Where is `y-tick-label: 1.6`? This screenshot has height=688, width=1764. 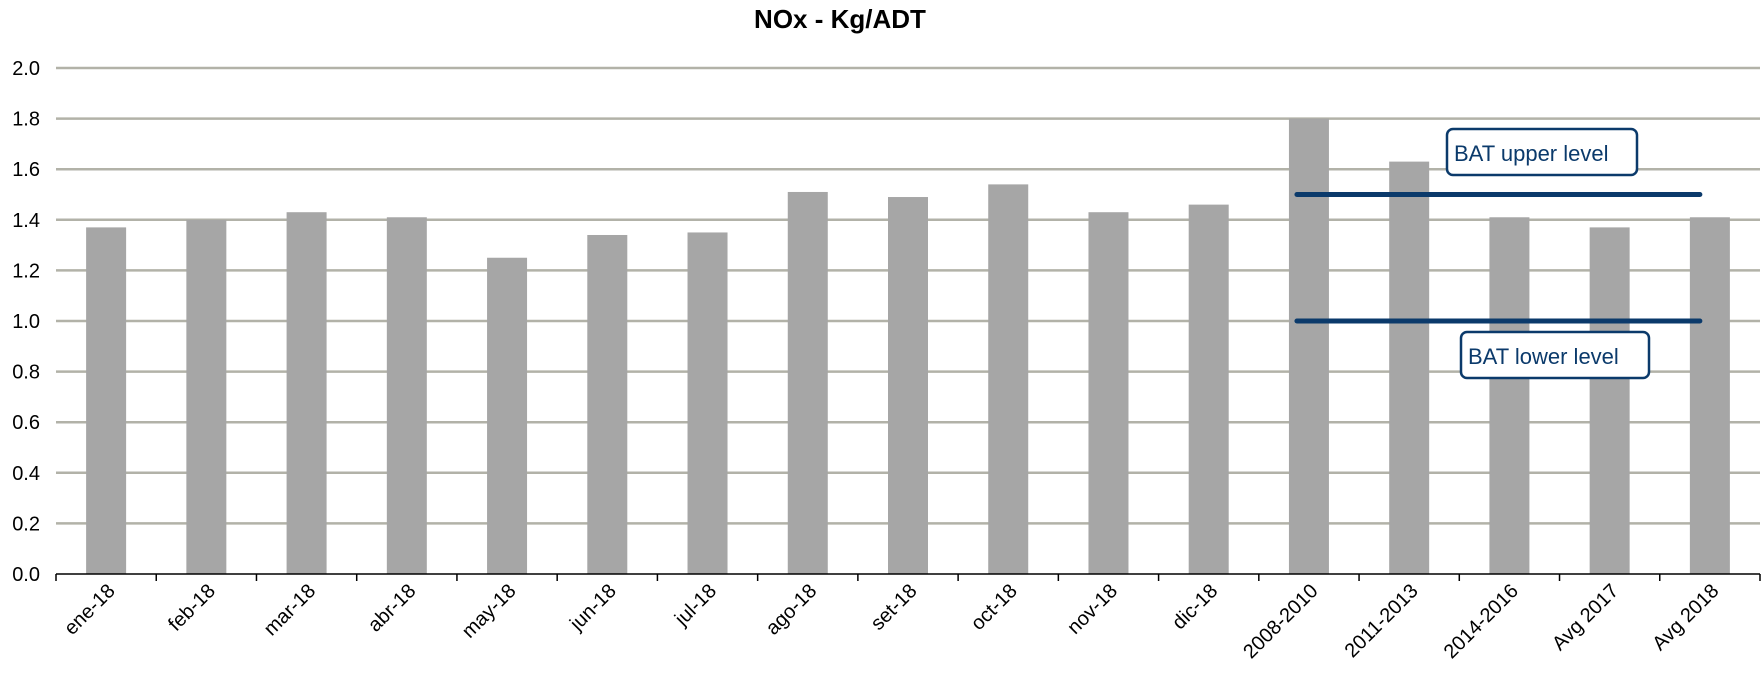 y-tick-label: 1.6 is located at coordinates (26, 170).